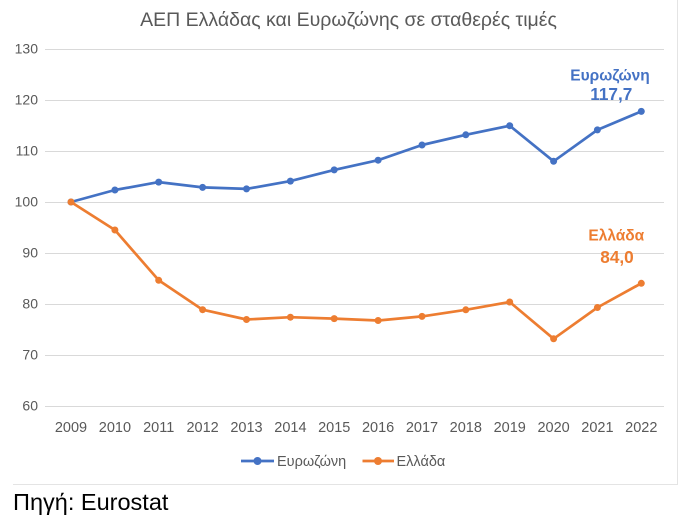  What do you see at coordinates (158, 428) in the screenshot?
I see `svg-text: 2011` at bounding box center [158, 428].